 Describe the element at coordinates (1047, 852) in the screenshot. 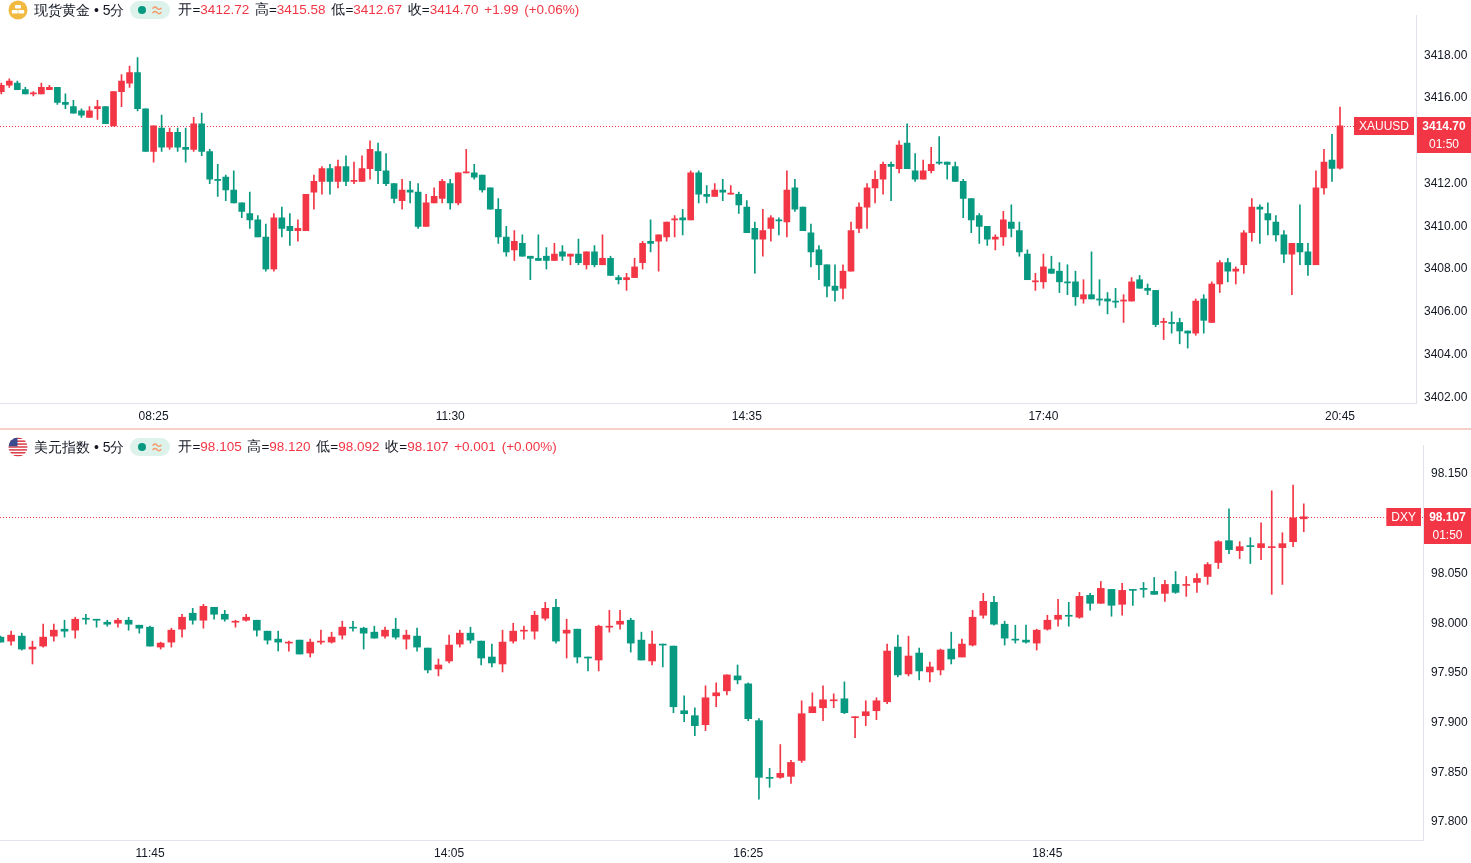

I see `x-tick-label: 18:45` at that location.